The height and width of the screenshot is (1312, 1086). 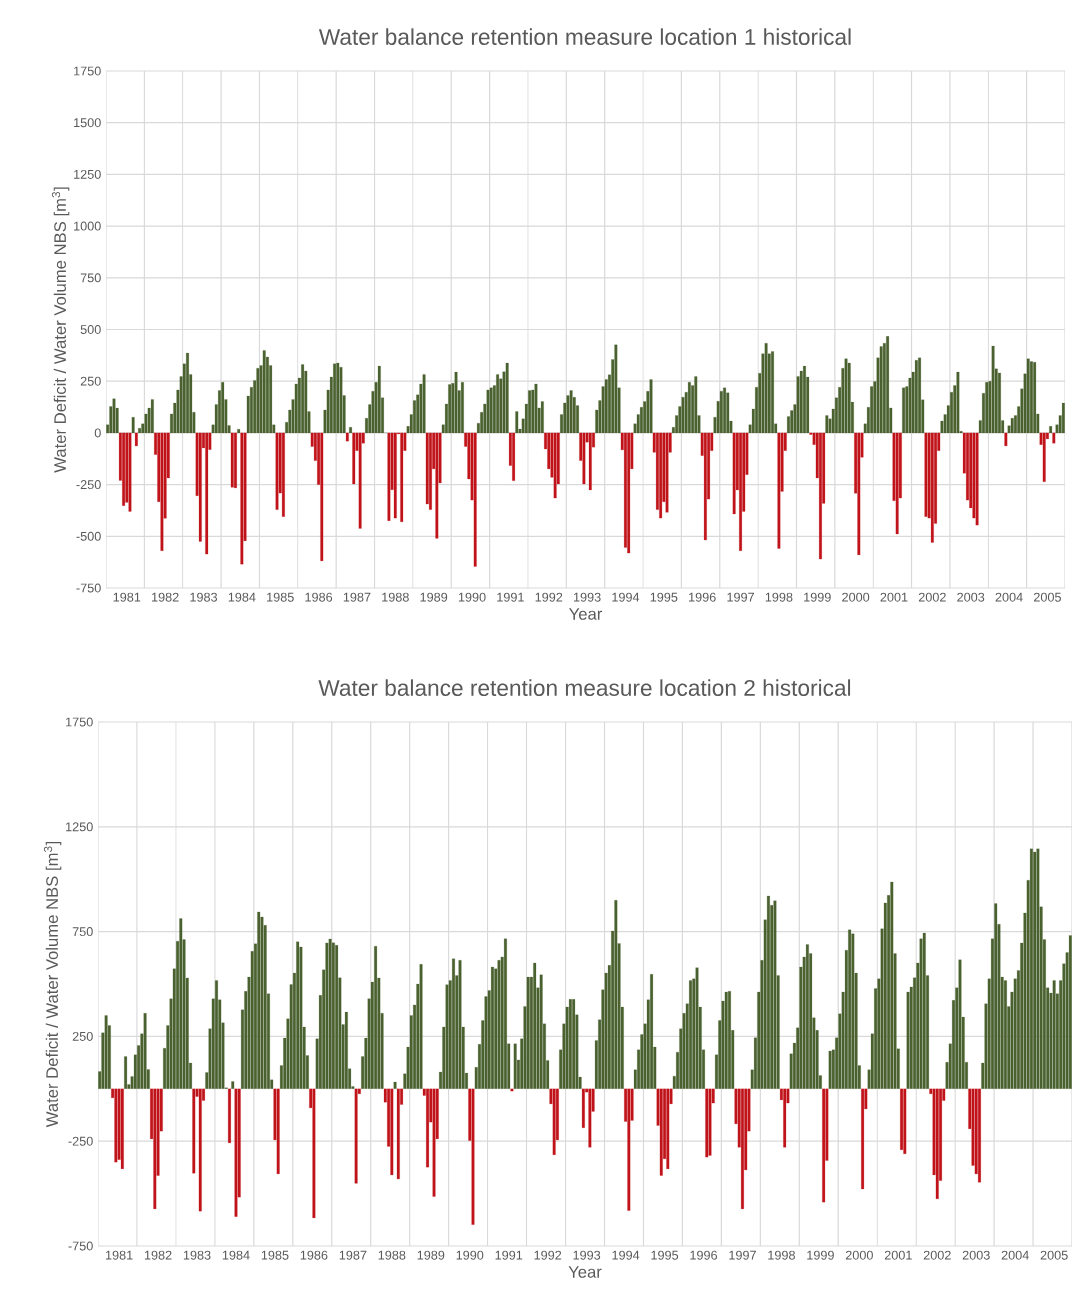 What do you see at coordinates (434, 597) in the screenshot?
I see `x-tick-label: 1989` at bounding box center [434, 597].